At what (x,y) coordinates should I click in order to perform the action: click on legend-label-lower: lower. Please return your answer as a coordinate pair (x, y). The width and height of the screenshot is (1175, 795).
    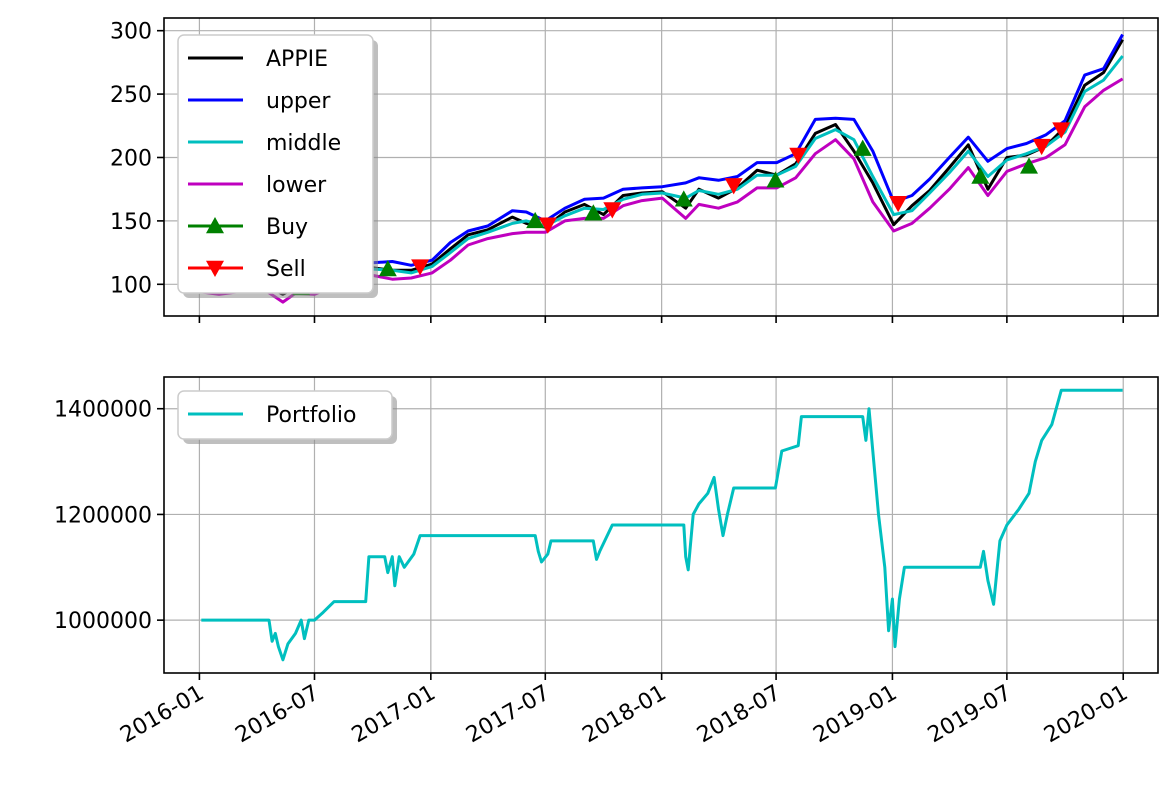
    Looking at the image, I should click on (296, 185).